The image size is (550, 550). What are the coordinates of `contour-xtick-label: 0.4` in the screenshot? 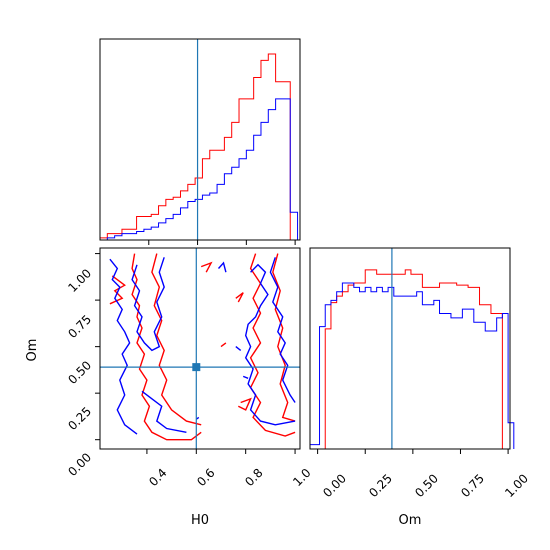 It's located at (157, 477).